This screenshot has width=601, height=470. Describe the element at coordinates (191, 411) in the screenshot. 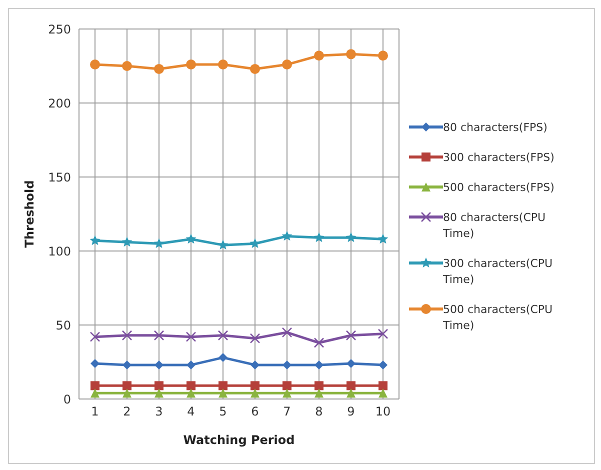

I see `x-tick-label: 4` at that location.